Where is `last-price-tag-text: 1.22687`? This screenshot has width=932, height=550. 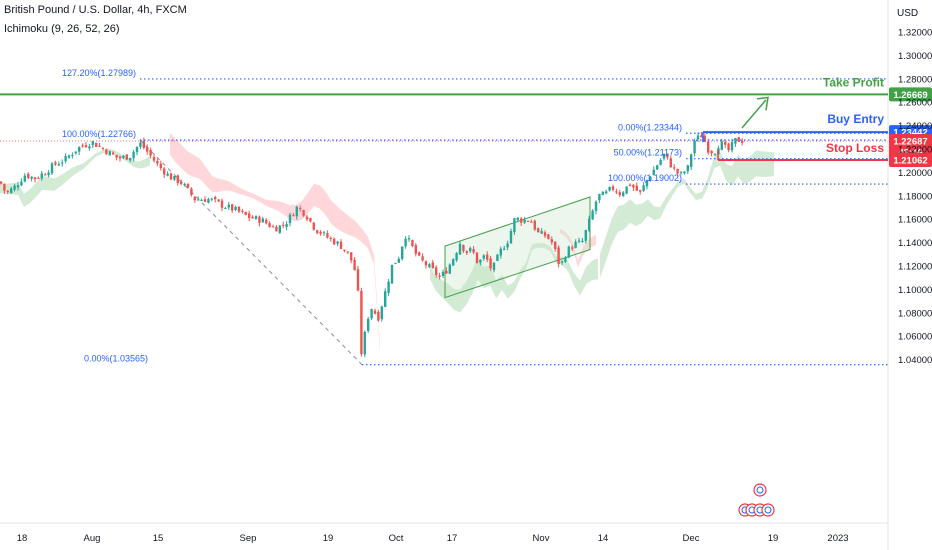
last-price-tag-text: 1.22687 is located at coordinates (910, 141).